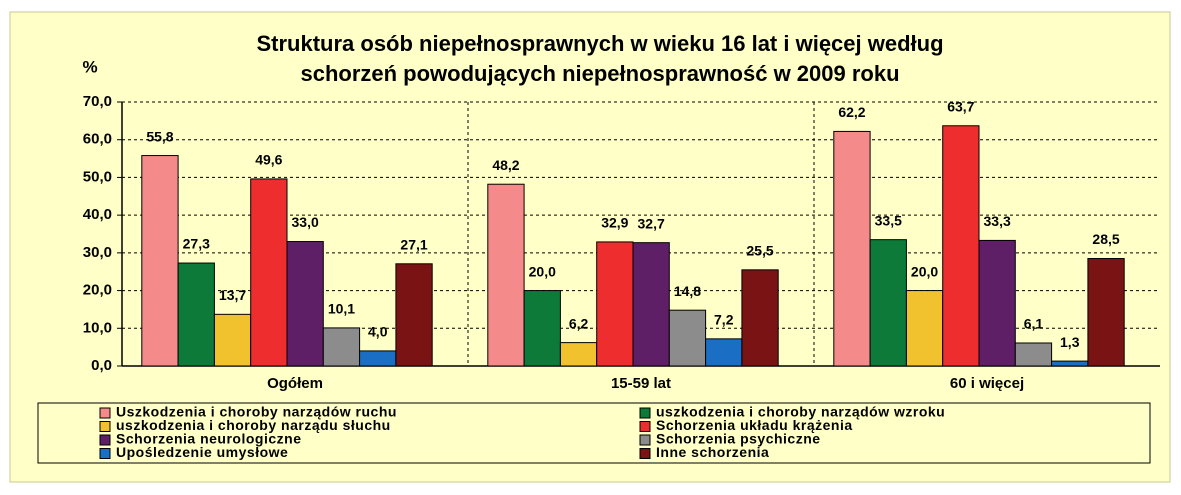 This screenshot has height=495, width=1181. I want to click on data-label: 6,2, so click(579, 323).